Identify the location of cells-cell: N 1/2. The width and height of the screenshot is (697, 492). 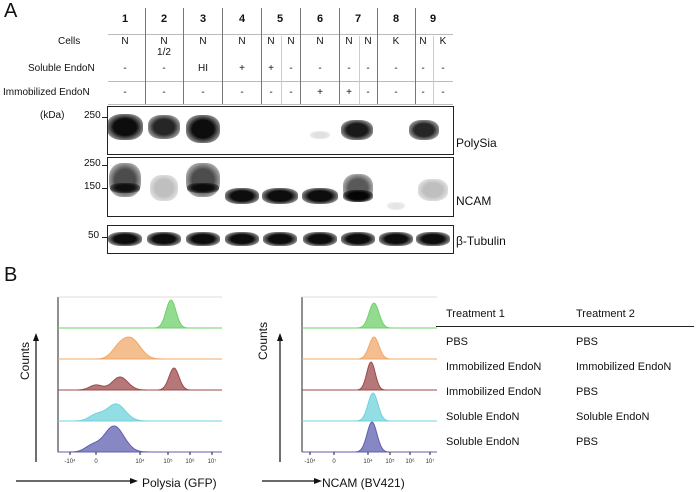
(164, 47).